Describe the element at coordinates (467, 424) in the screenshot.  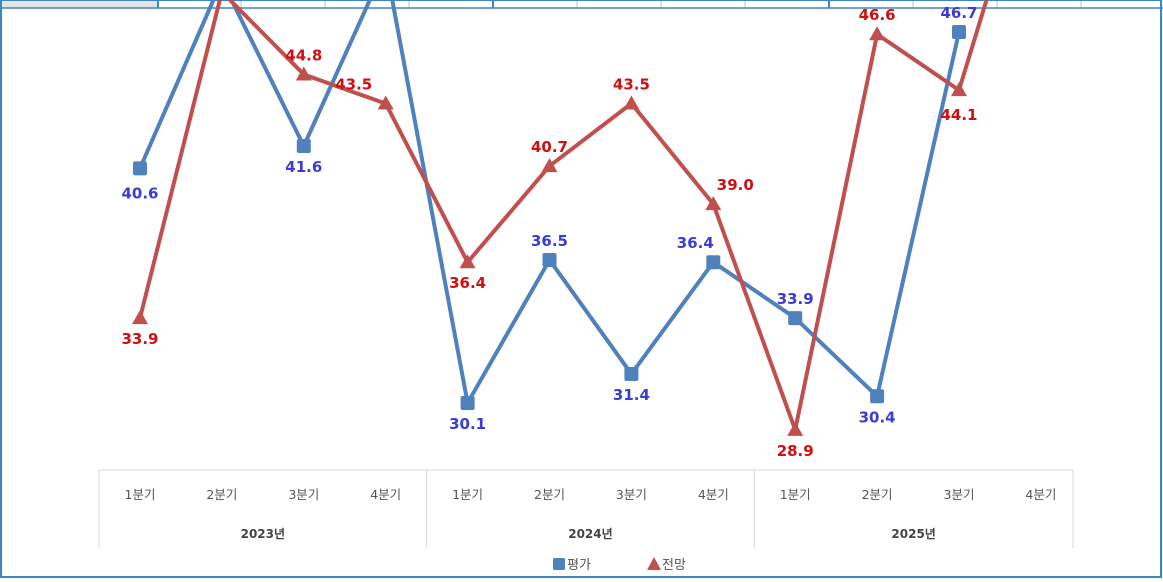
I see `data-label: 30.1` at that location.